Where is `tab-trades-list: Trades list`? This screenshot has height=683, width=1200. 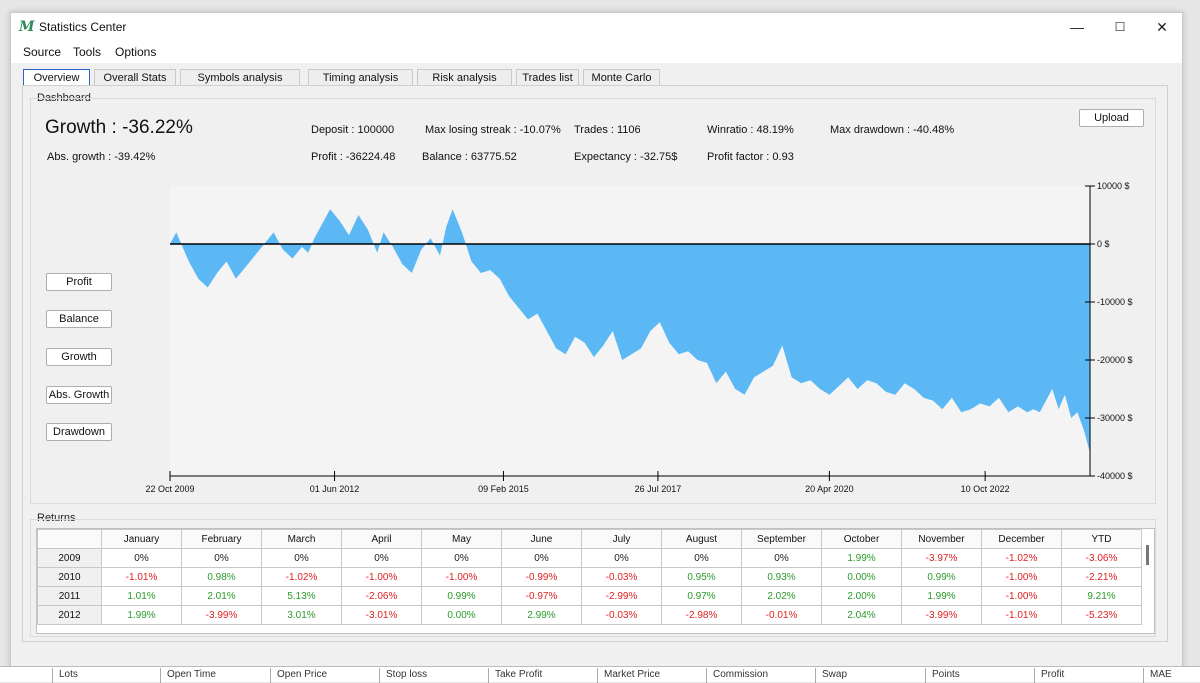
tab-trades-list: Trades list is located at coordinates (547, 77).